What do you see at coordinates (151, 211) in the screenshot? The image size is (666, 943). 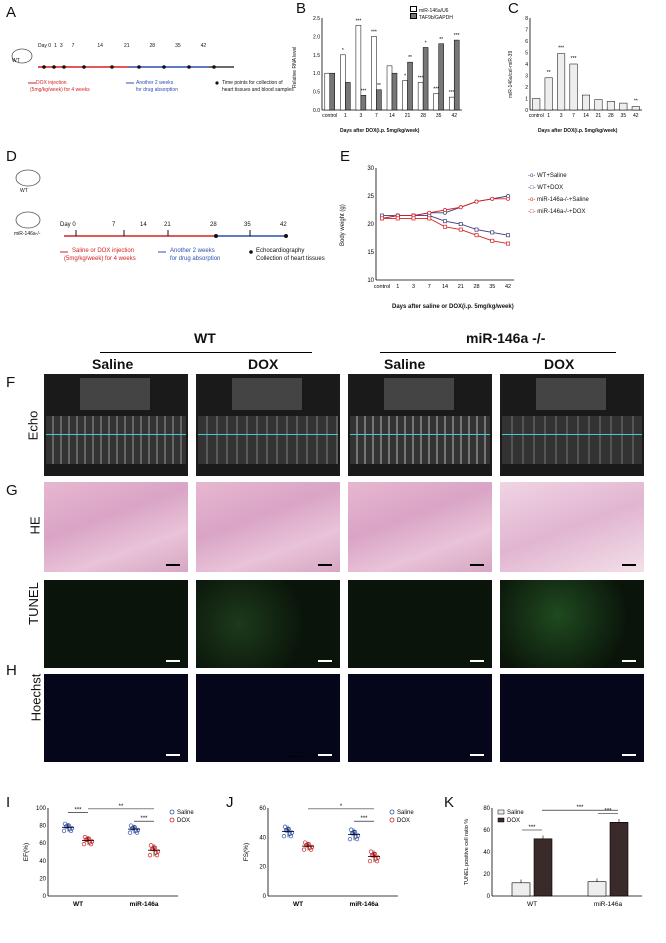 I see `panel-d-timeline` at bounding box center [151, 211].